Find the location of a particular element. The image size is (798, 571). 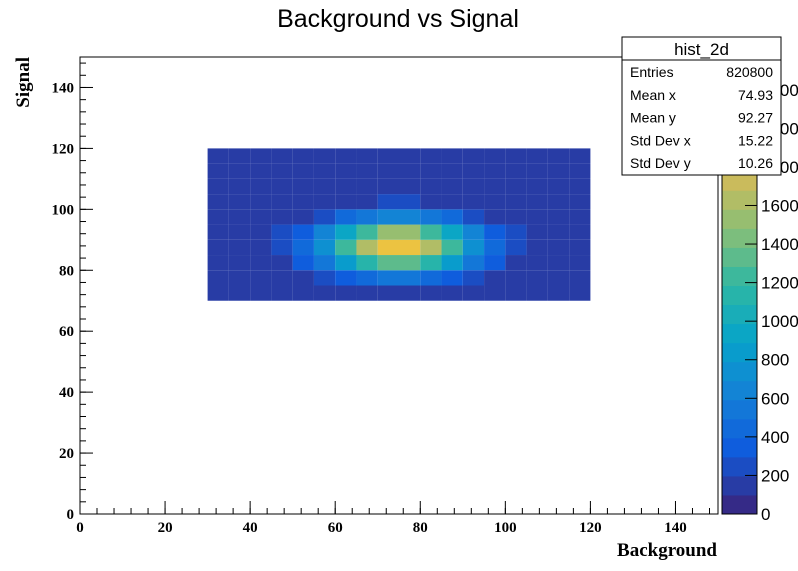

x-tick-label: 80 is located at coordinates (420, 528).